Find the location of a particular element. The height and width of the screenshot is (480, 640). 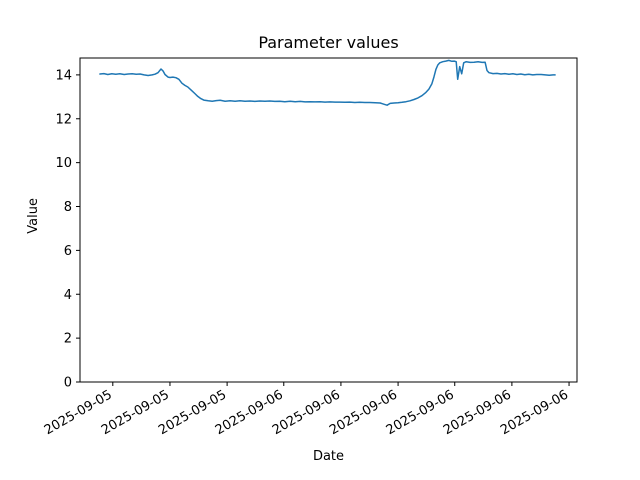

data-line-parameter-values is located at coordinates (327, 82).